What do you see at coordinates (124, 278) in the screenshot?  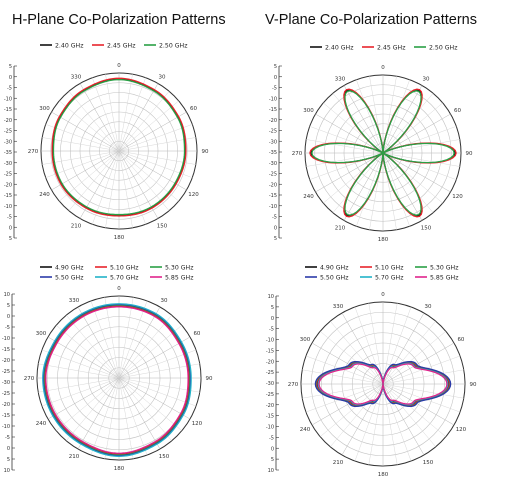 I see `legend-label: 5.70 GHz` at bounding box center [124, 278].